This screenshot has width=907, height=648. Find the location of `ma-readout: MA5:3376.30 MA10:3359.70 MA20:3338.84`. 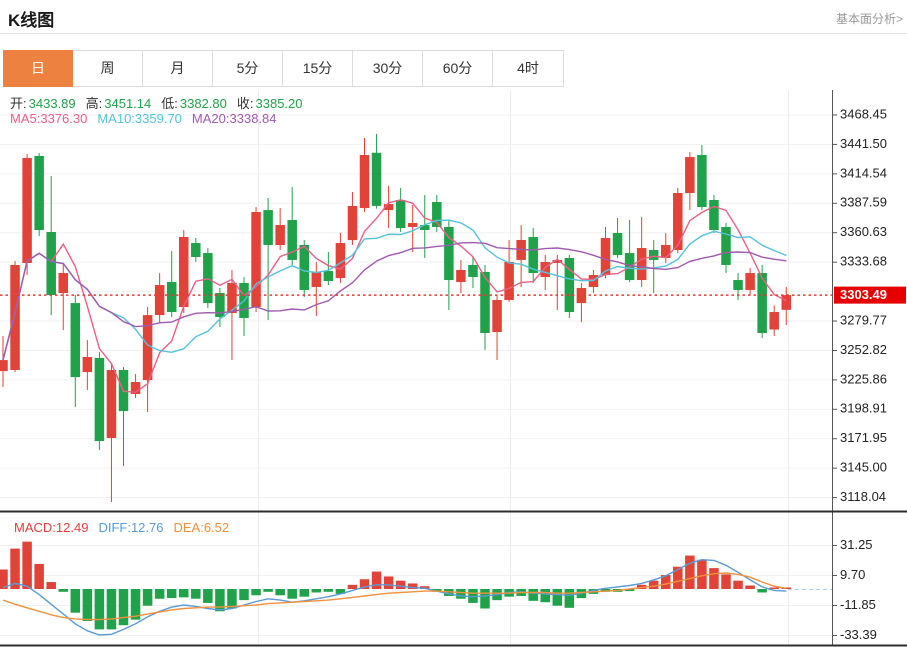

ma-readout: MA5:3376.30 MA10:3359.70 MA20:3338.84 is located at coordinates (148, 118).